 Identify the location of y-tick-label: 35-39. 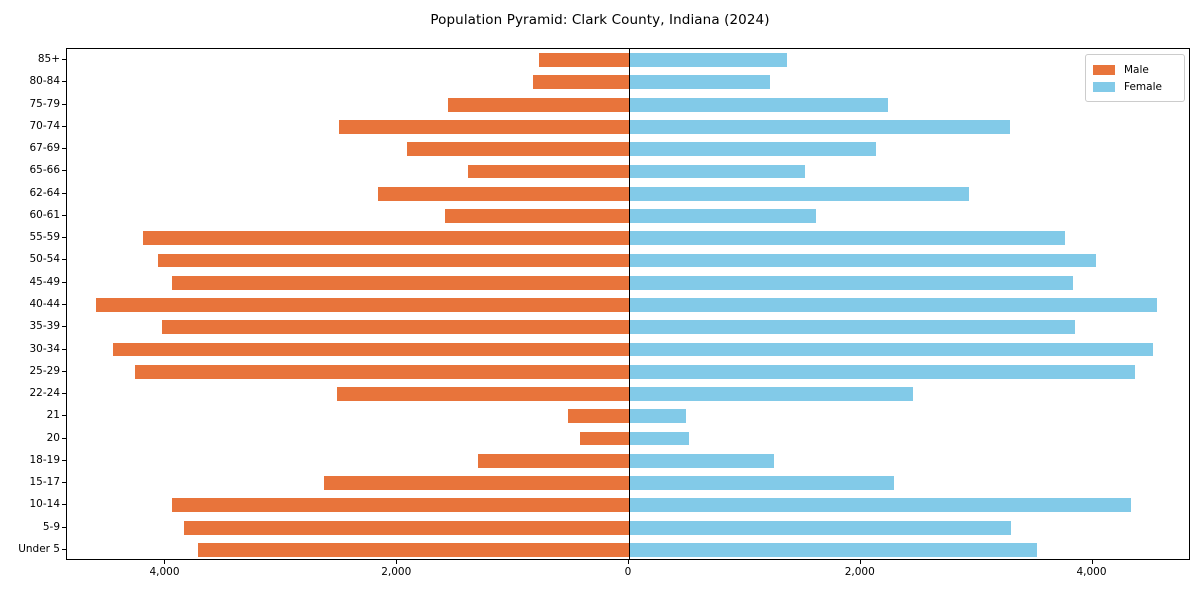
(44, 326).